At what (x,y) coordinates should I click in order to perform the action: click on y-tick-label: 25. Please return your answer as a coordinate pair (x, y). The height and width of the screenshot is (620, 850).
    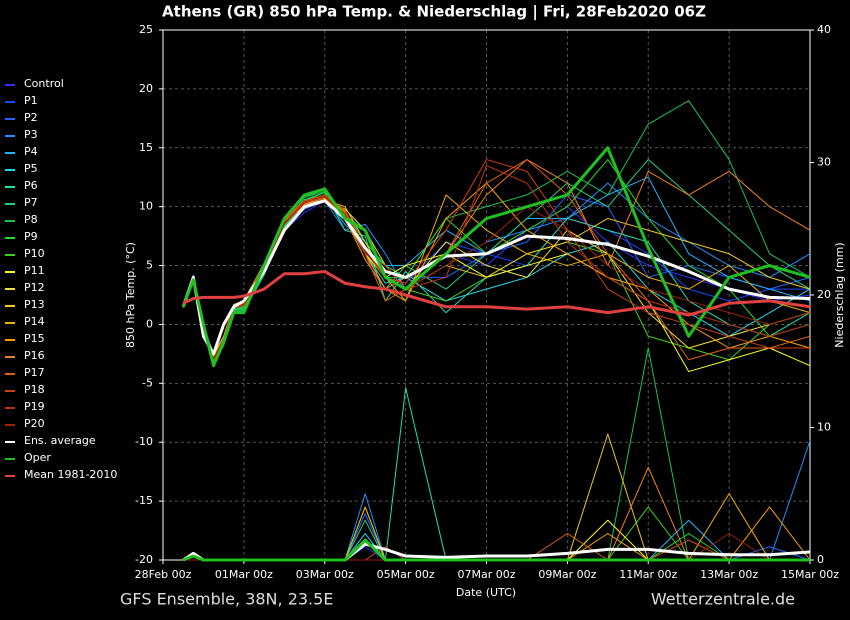
    Looking at the image, I should click on (146, 29).